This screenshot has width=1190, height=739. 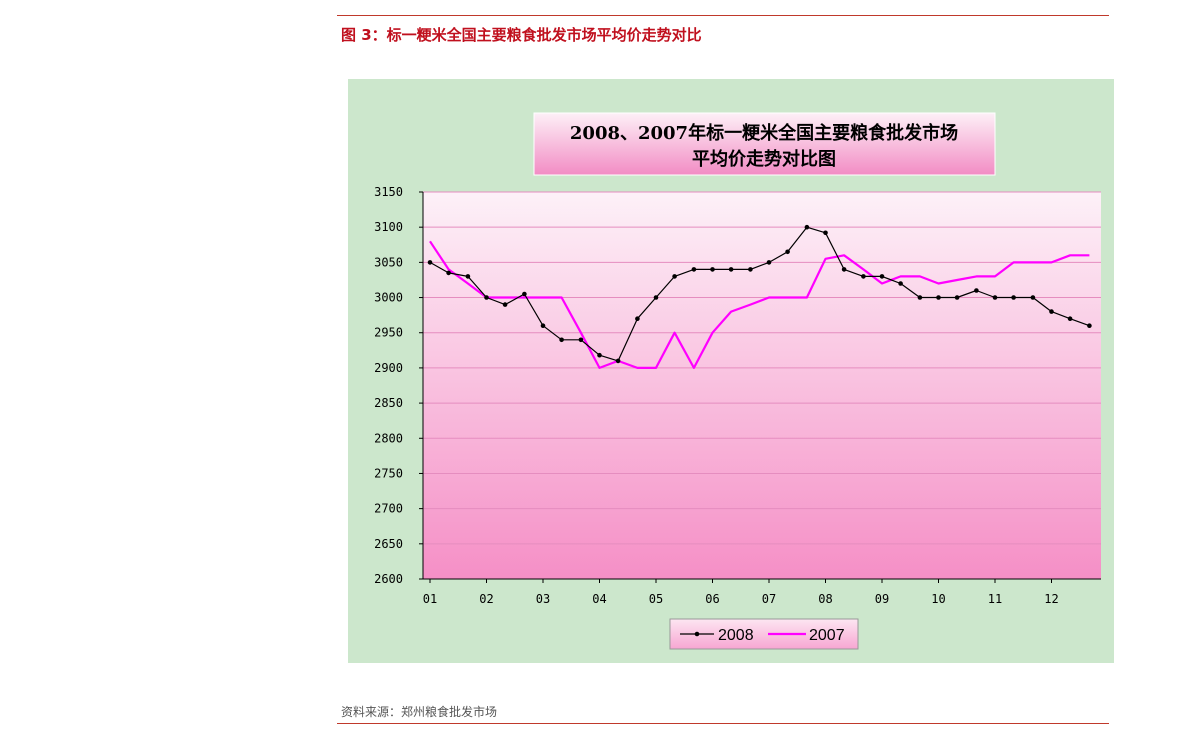 I want to click on y-tick-label: 2750, so click(x=388, y=473).